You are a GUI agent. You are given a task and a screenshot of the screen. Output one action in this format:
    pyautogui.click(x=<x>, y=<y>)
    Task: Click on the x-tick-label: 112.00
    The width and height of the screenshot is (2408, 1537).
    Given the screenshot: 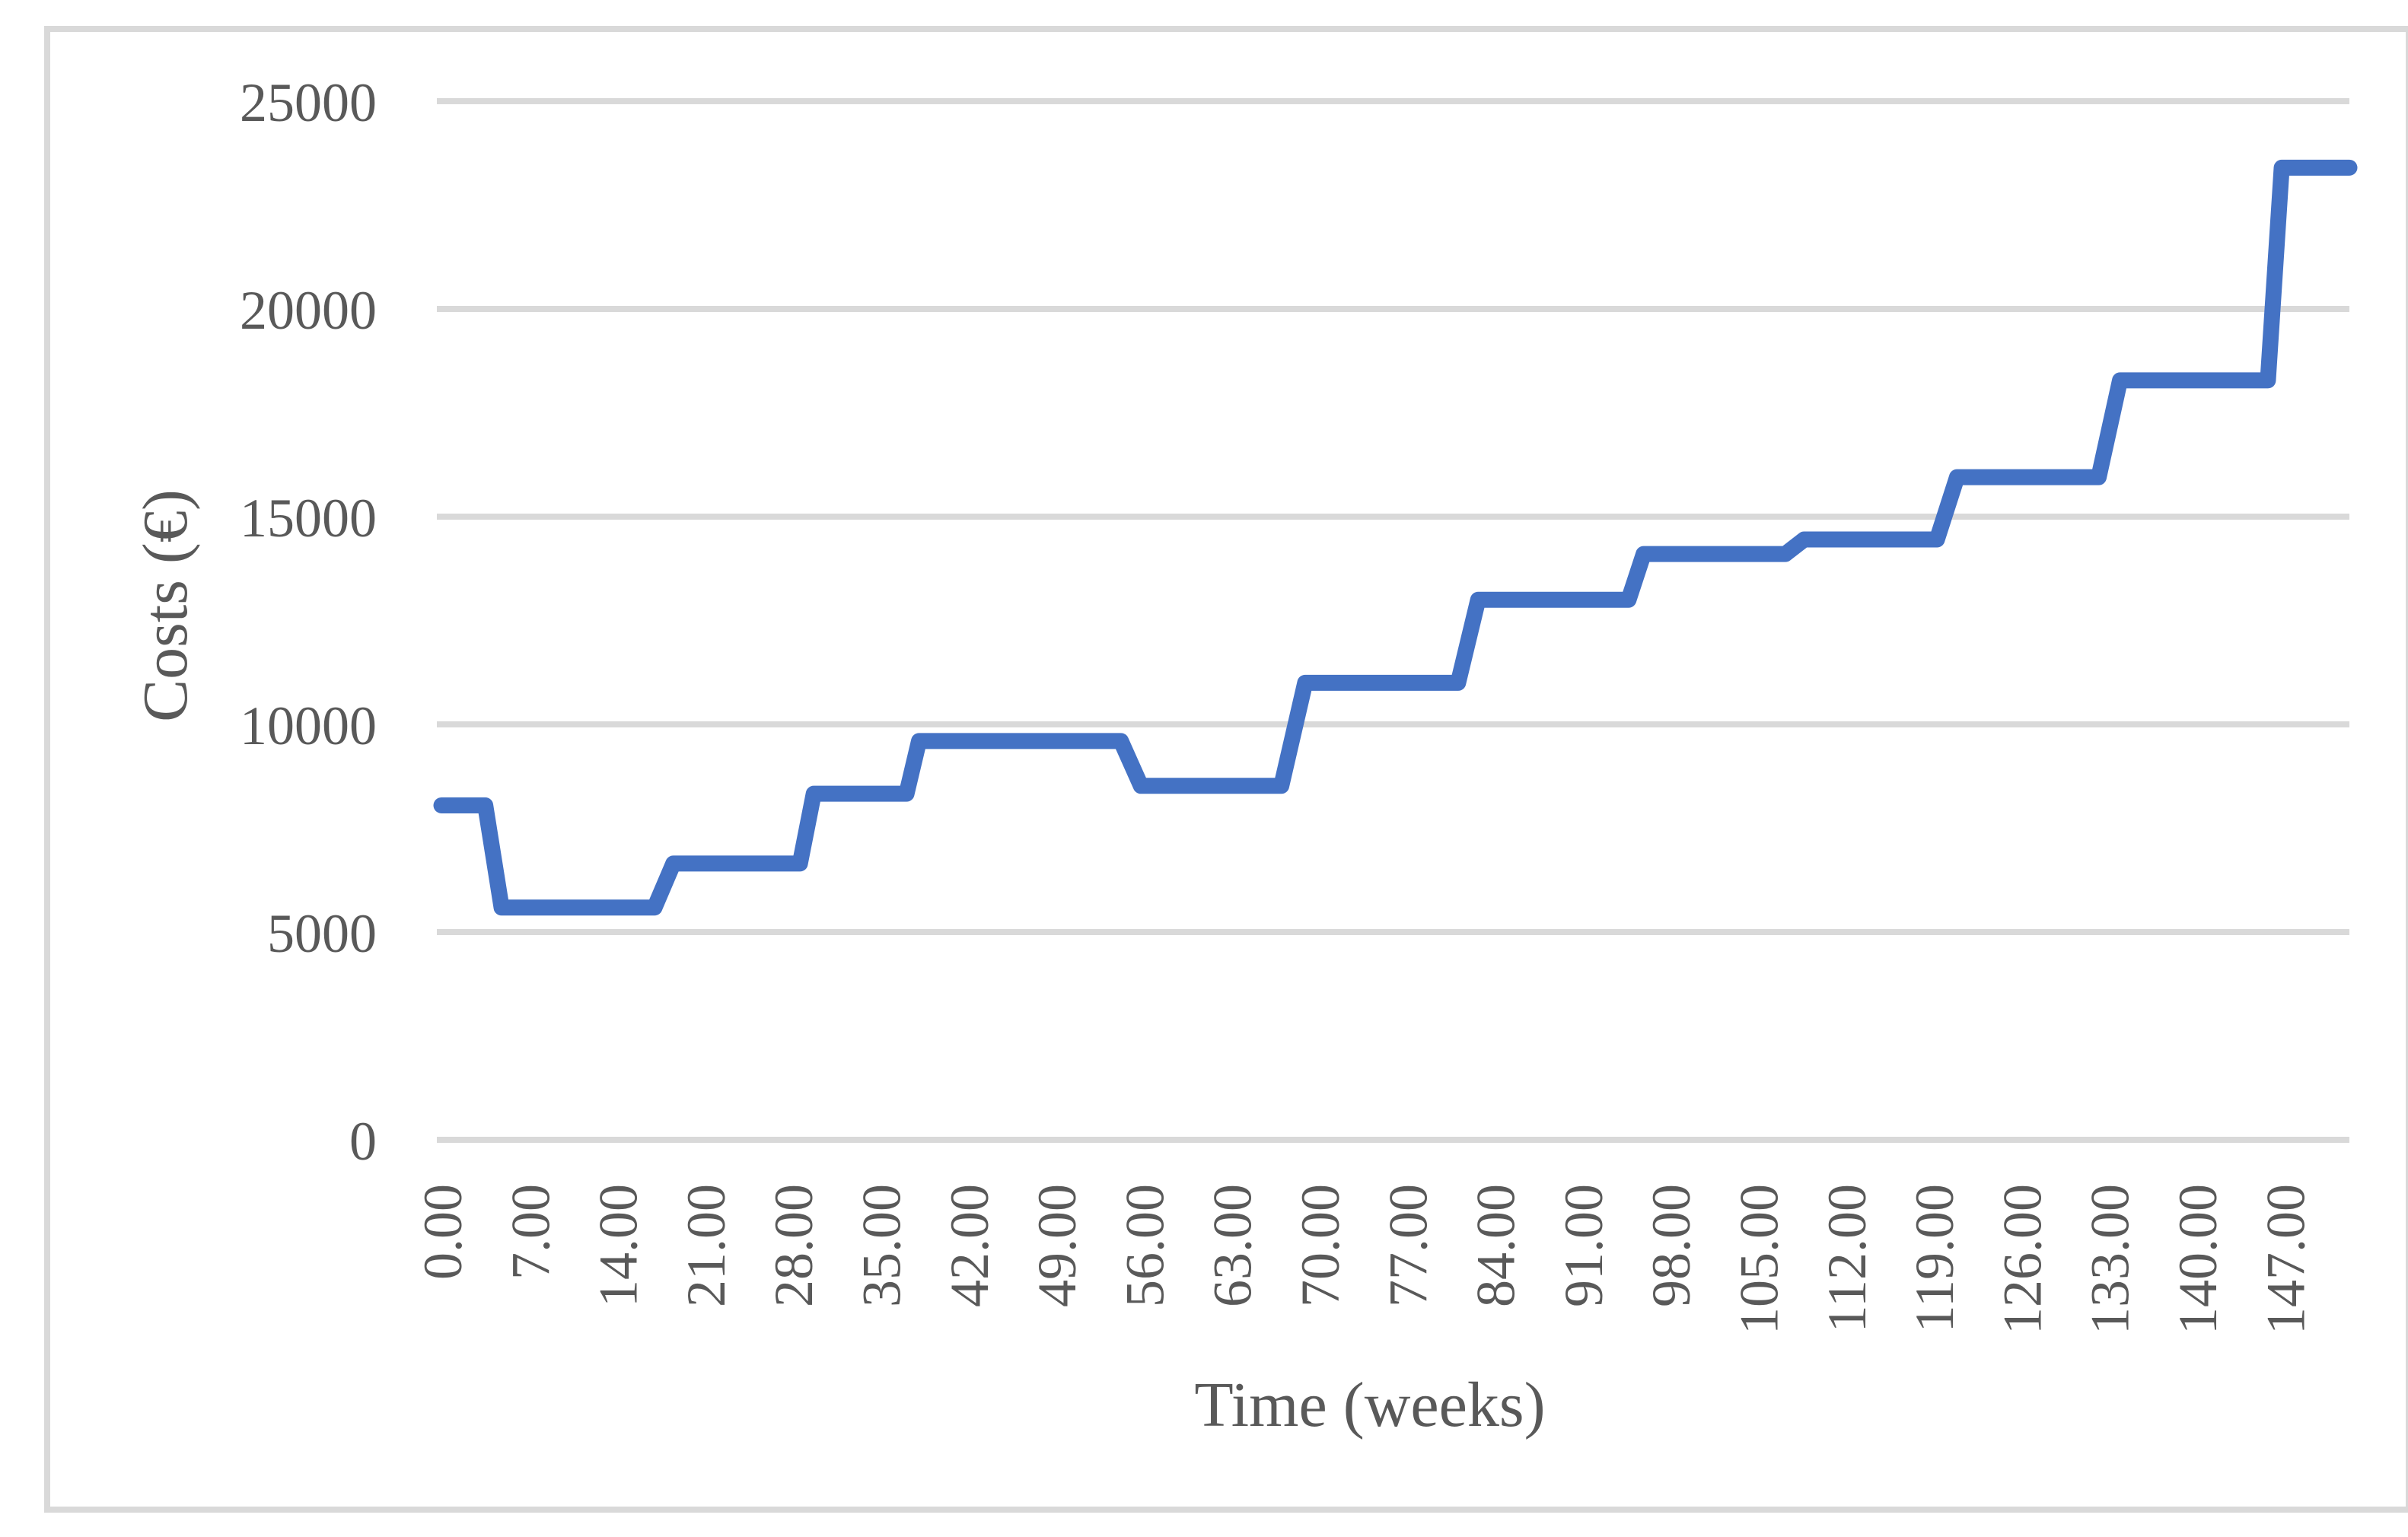 What is the action you would take?
    pyautogui.click(x=1847, y=1258)
    